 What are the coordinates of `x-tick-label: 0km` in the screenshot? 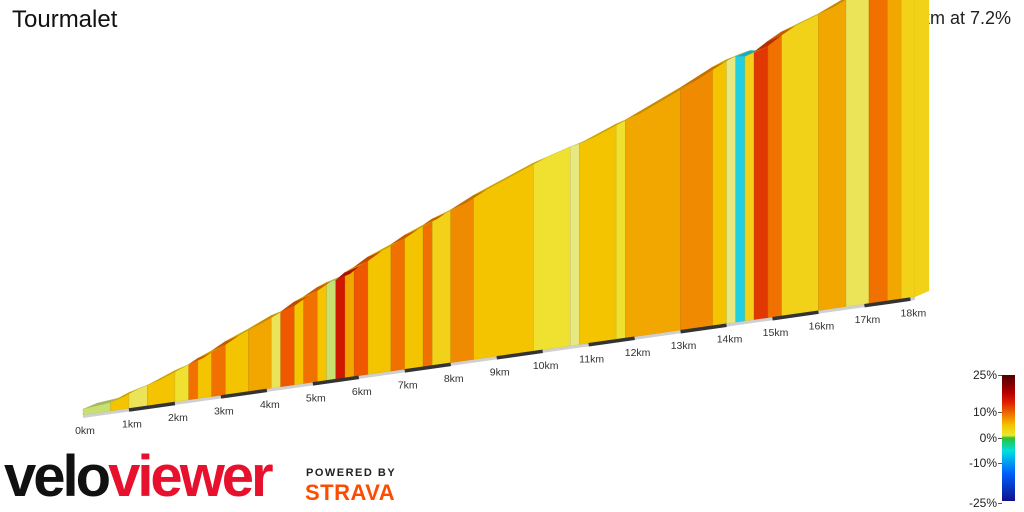 It's located at (85, 431).